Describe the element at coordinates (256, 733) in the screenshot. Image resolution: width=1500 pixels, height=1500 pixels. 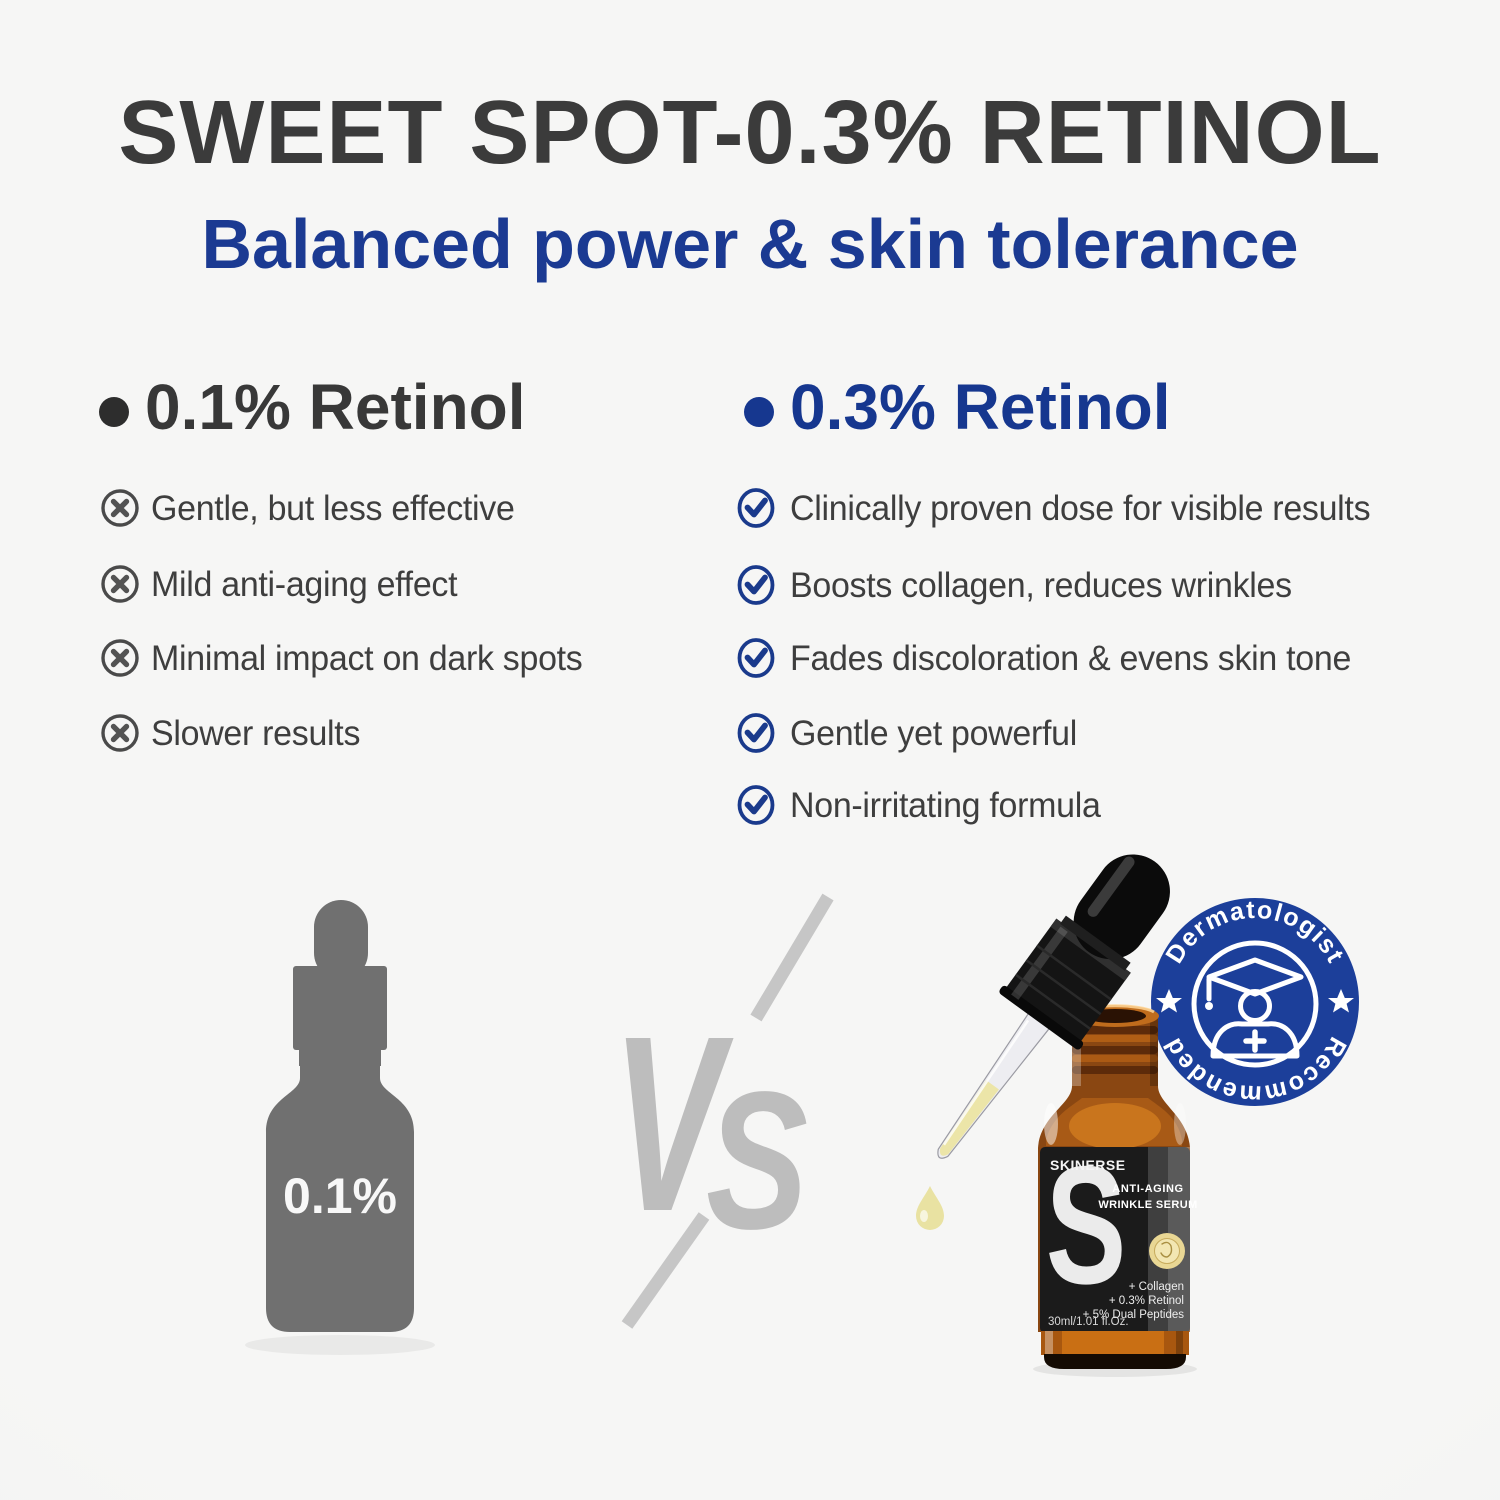
I see `con-text: Slower results` at that location.